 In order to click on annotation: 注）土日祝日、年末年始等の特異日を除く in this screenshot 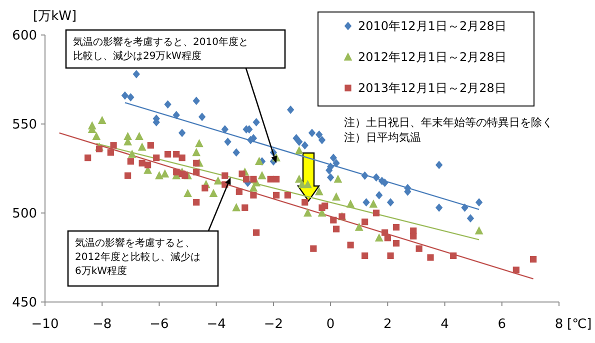, I will do `click(448, 122)`.